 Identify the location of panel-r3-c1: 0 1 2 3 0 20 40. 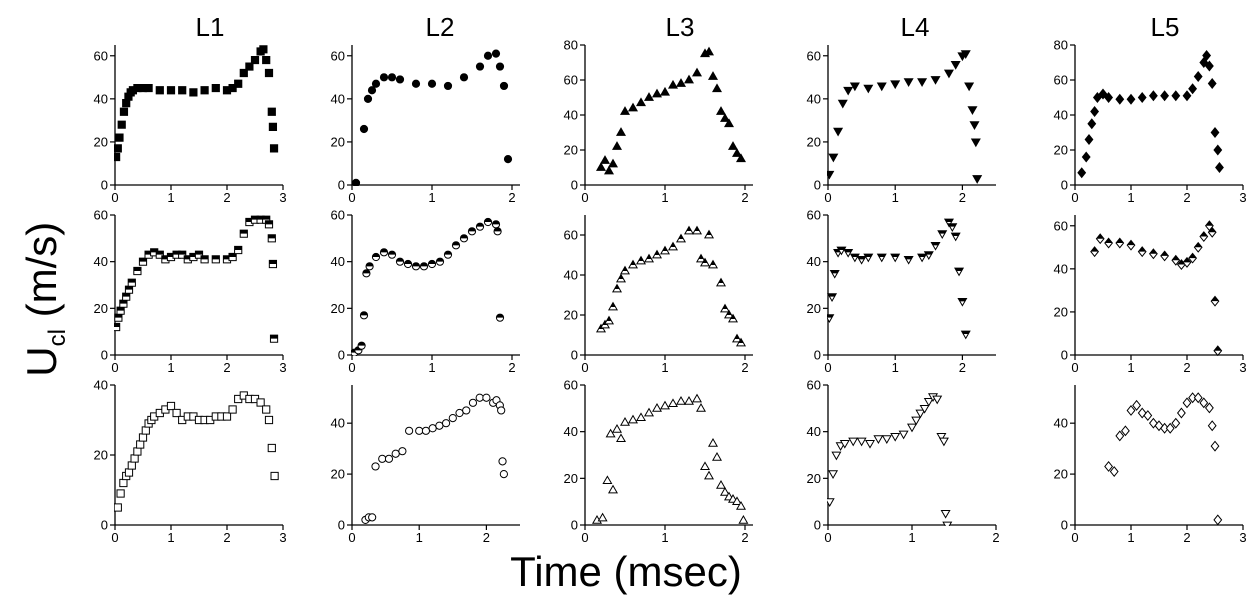
(190, 462).